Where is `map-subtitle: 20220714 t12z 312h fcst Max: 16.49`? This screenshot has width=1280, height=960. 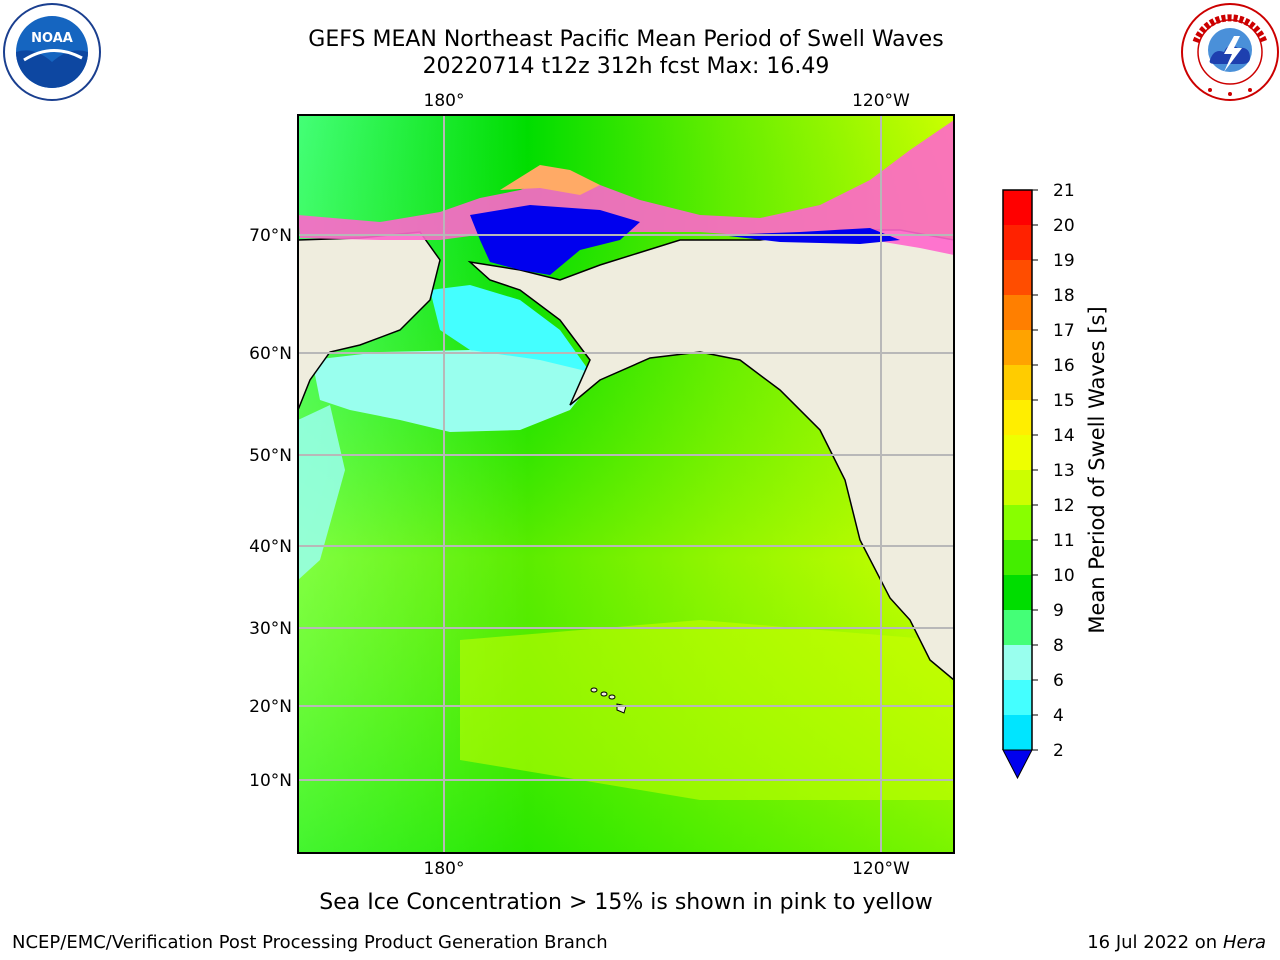
map-subtitle: 20220714 t12z 312h fcst Max: 16.49 is located at coordinates (626, 66).